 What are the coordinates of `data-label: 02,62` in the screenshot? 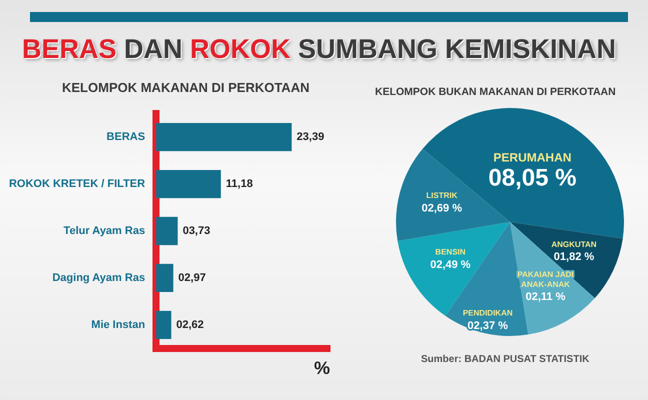 It's located at (190, 324).